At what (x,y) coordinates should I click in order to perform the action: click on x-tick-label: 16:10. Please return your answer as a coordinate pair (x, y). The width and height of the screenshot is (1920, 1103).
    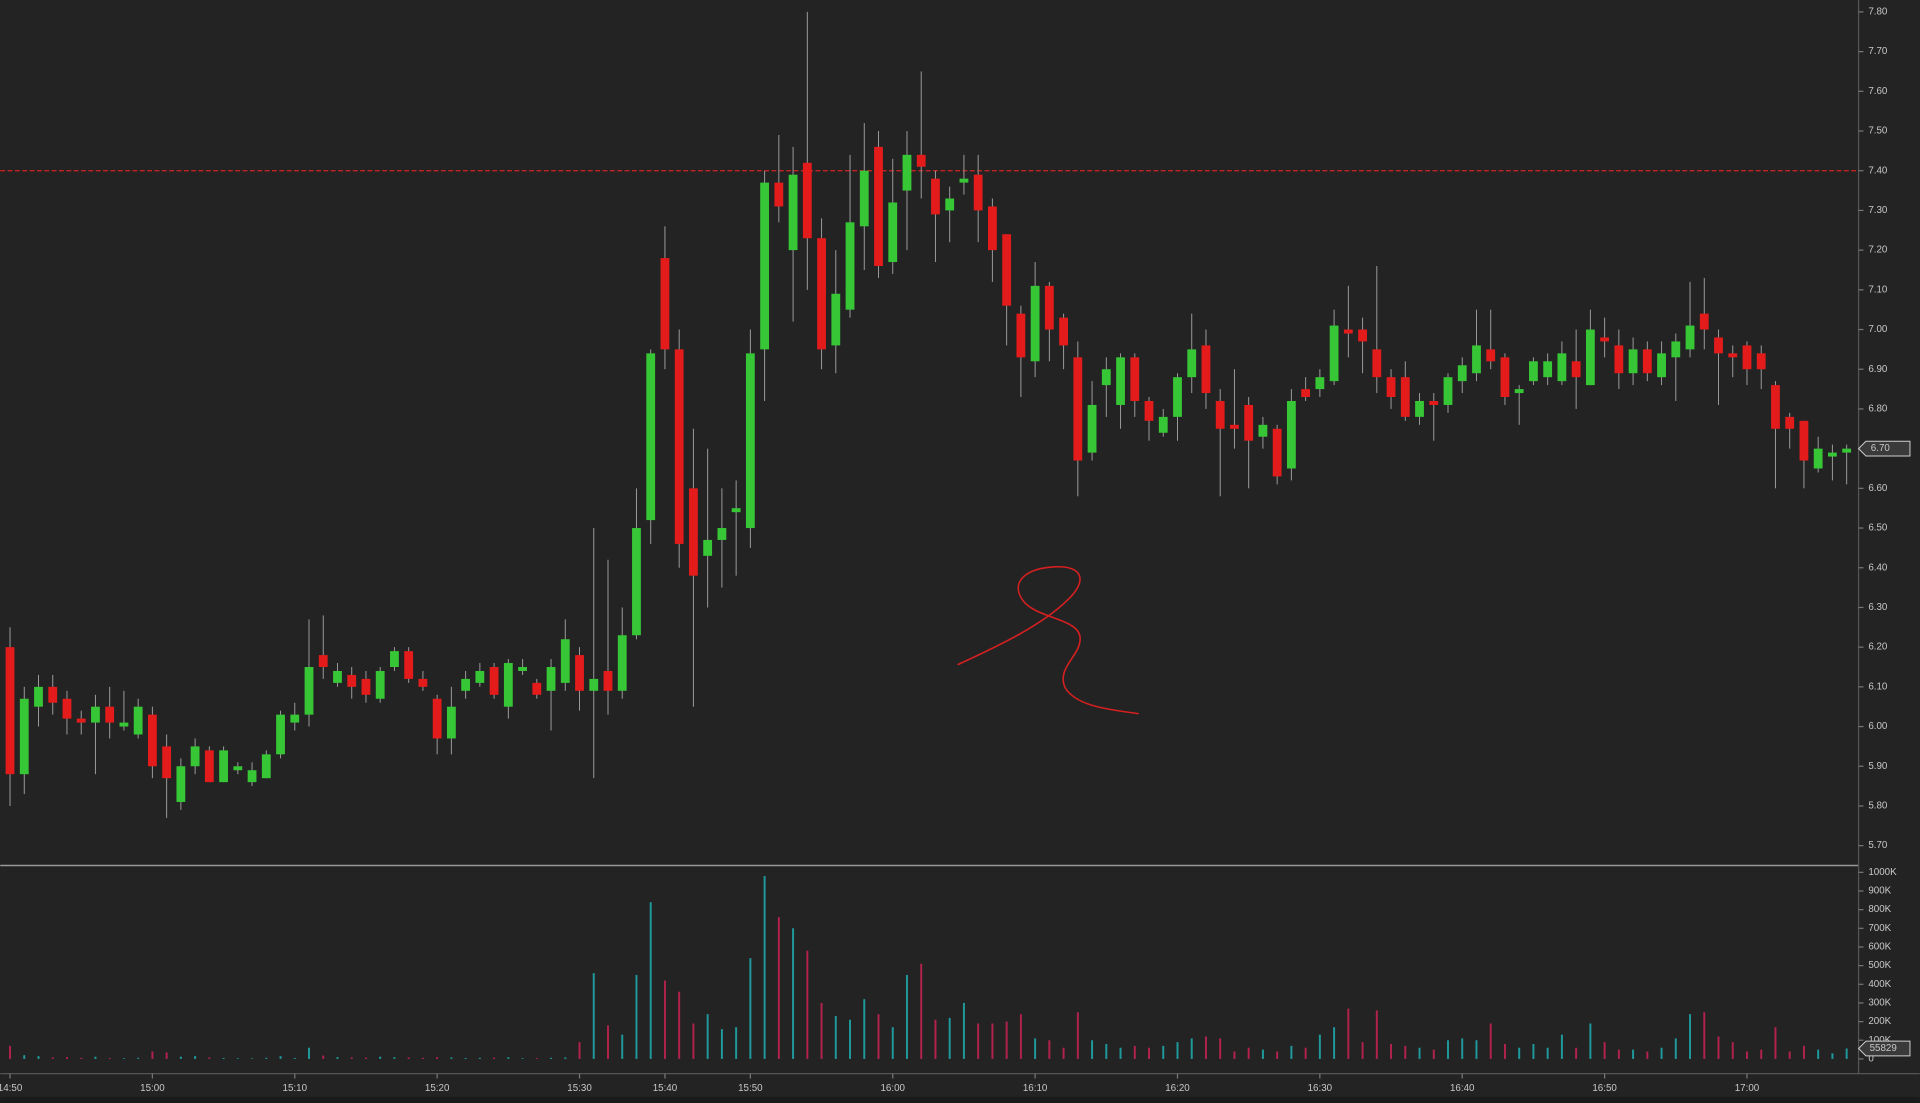
    Looking at the image, I should click on (1035, 1088).